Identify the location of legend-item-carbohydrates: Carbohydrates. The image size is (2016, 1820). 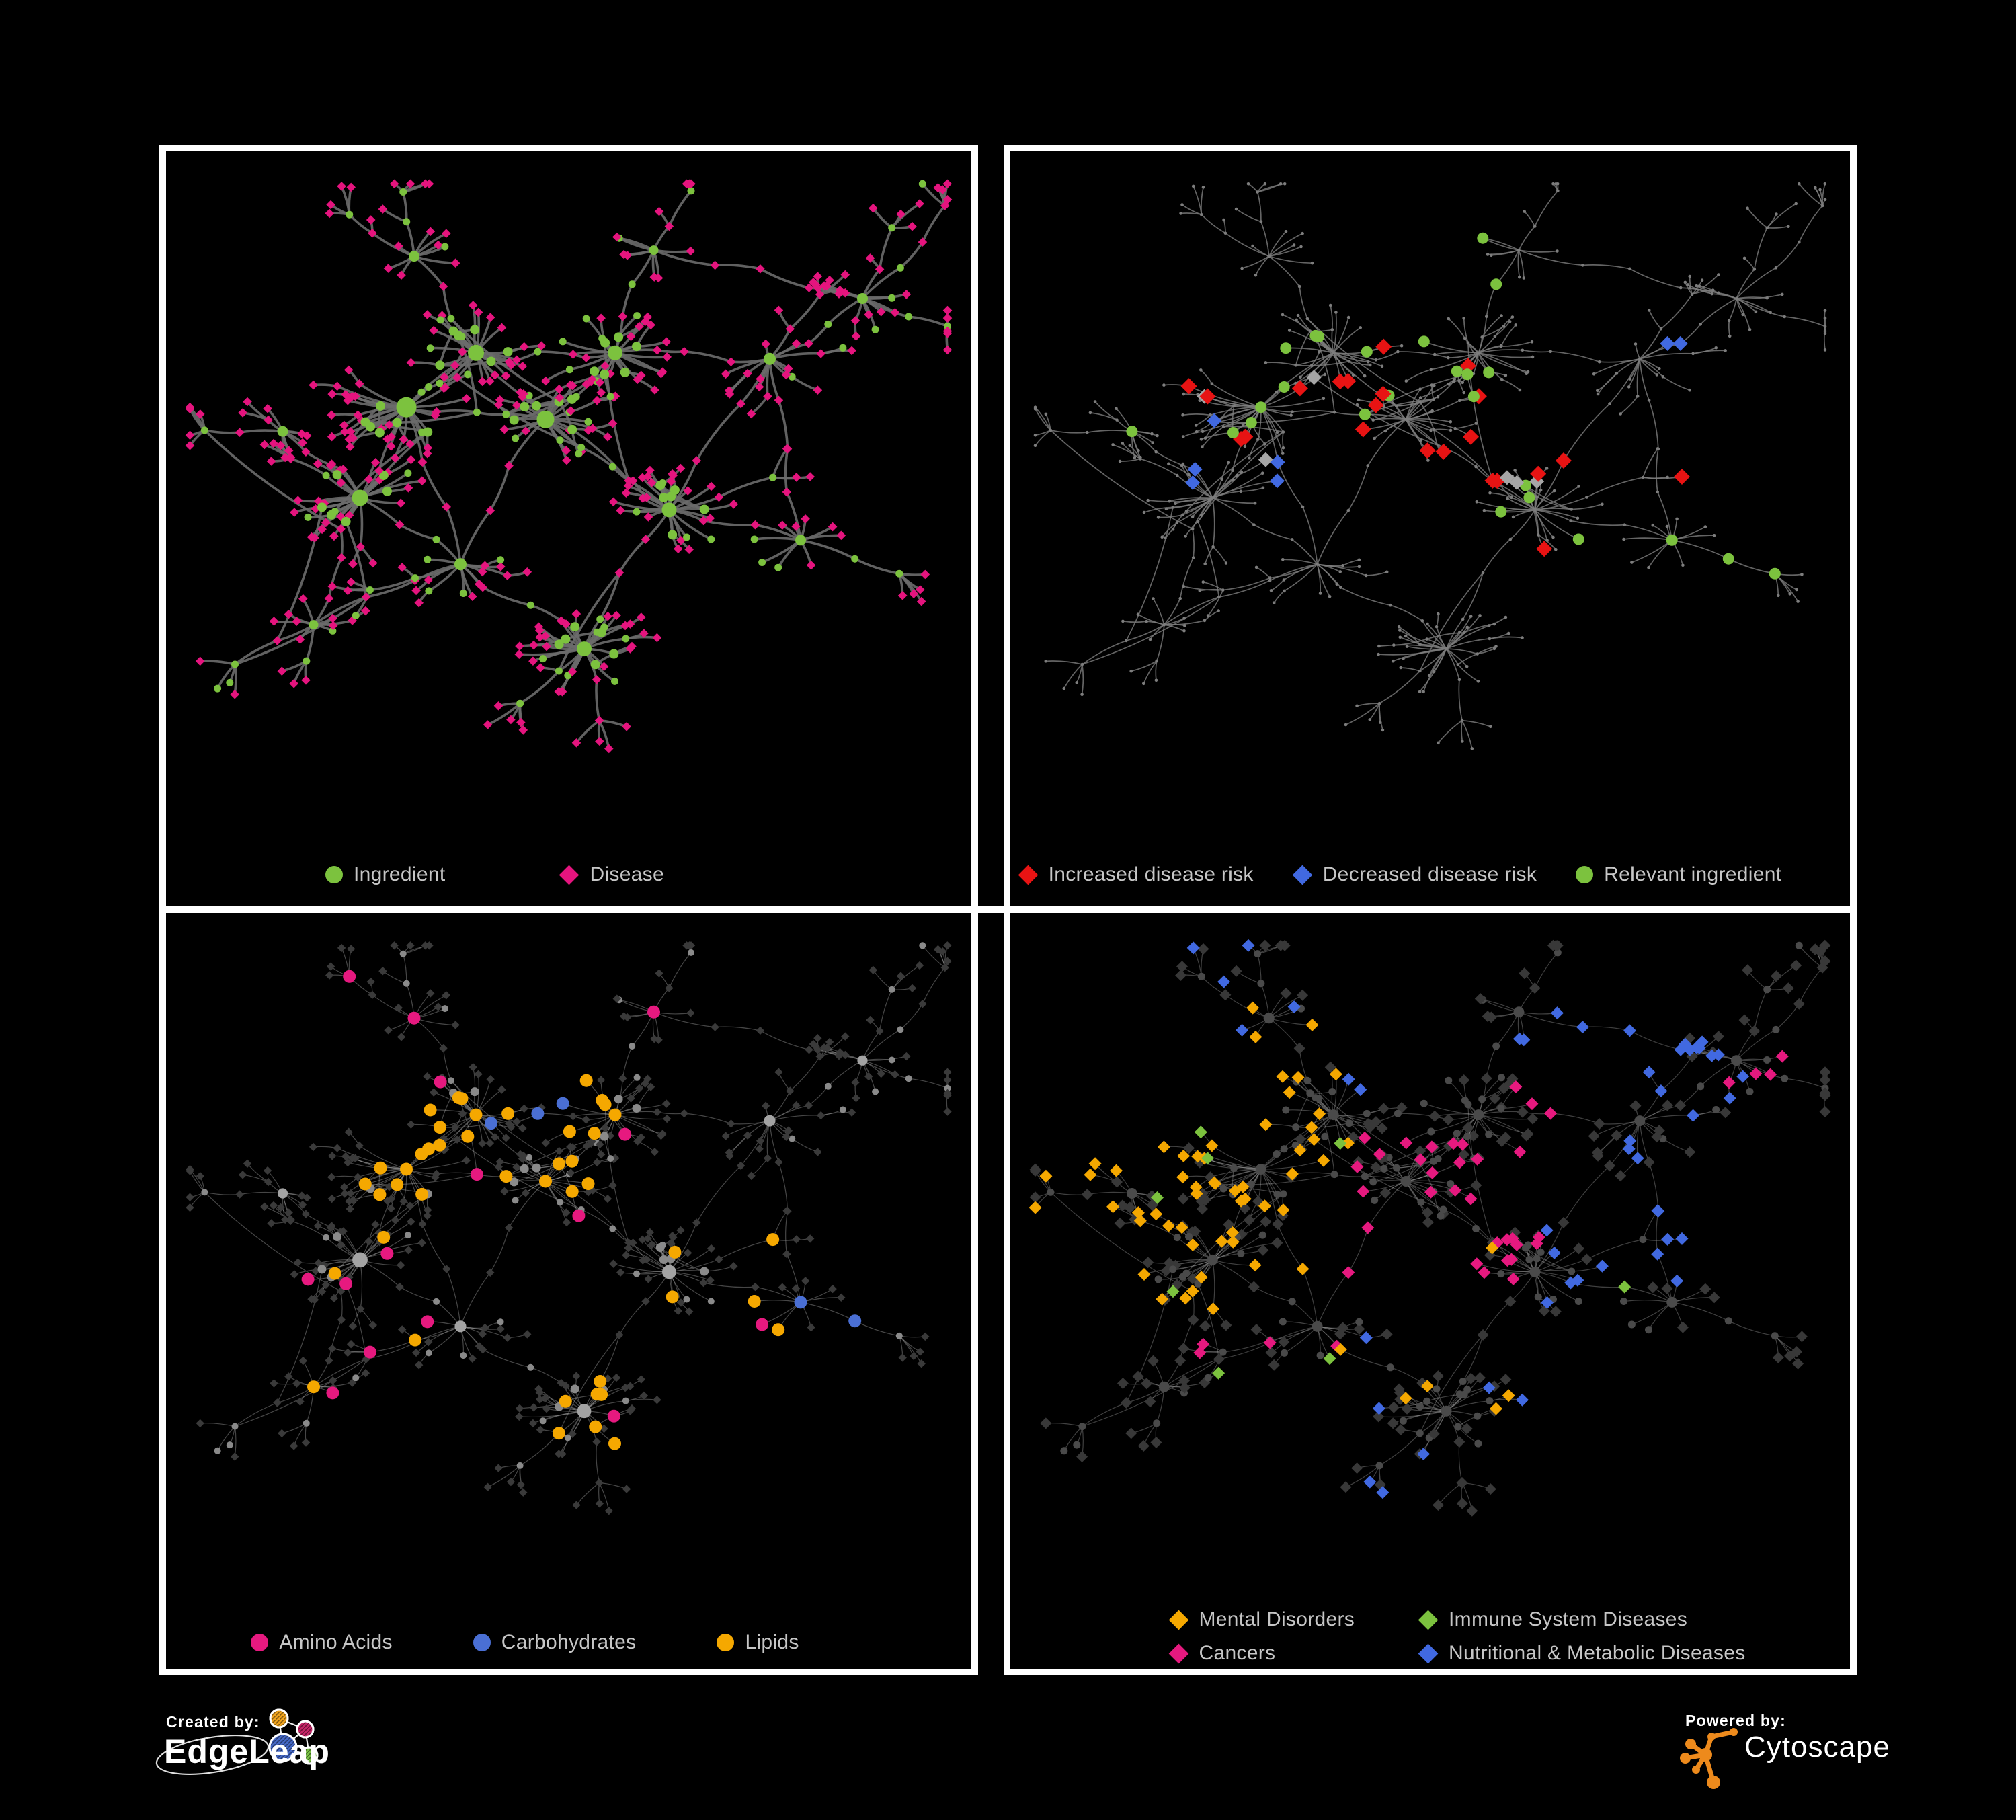
(555, 1642).